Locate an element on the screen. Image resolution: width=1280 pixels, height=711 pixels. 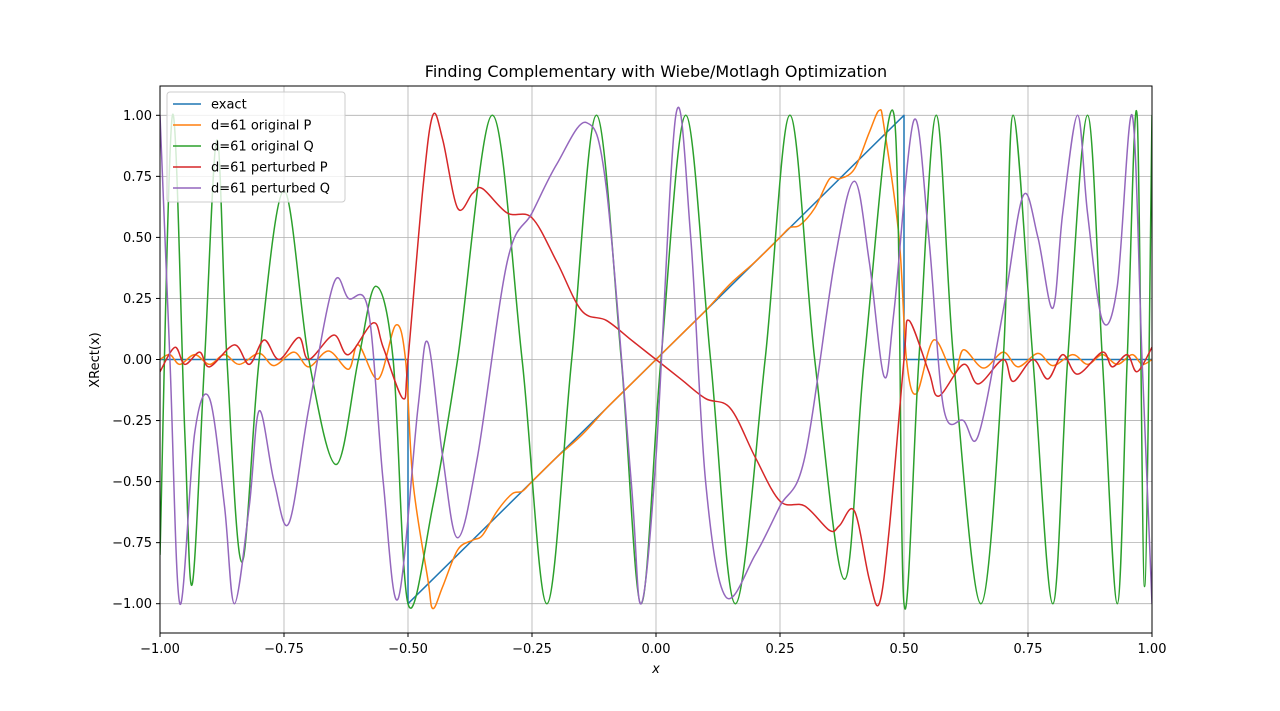
y-tick-label: −0.75 is located at coordinates (132, 543).